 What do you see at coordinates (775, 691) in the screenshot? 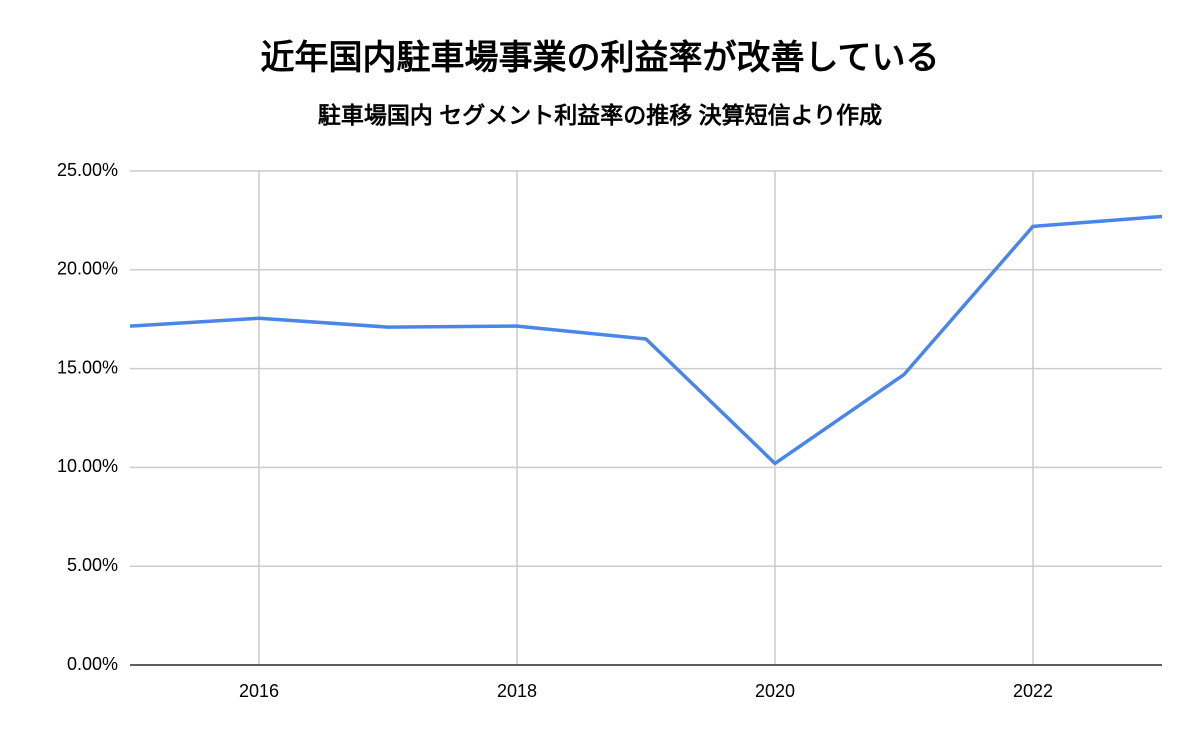
I see `x-tick-label: 2020` at bounding box center [775, 691].